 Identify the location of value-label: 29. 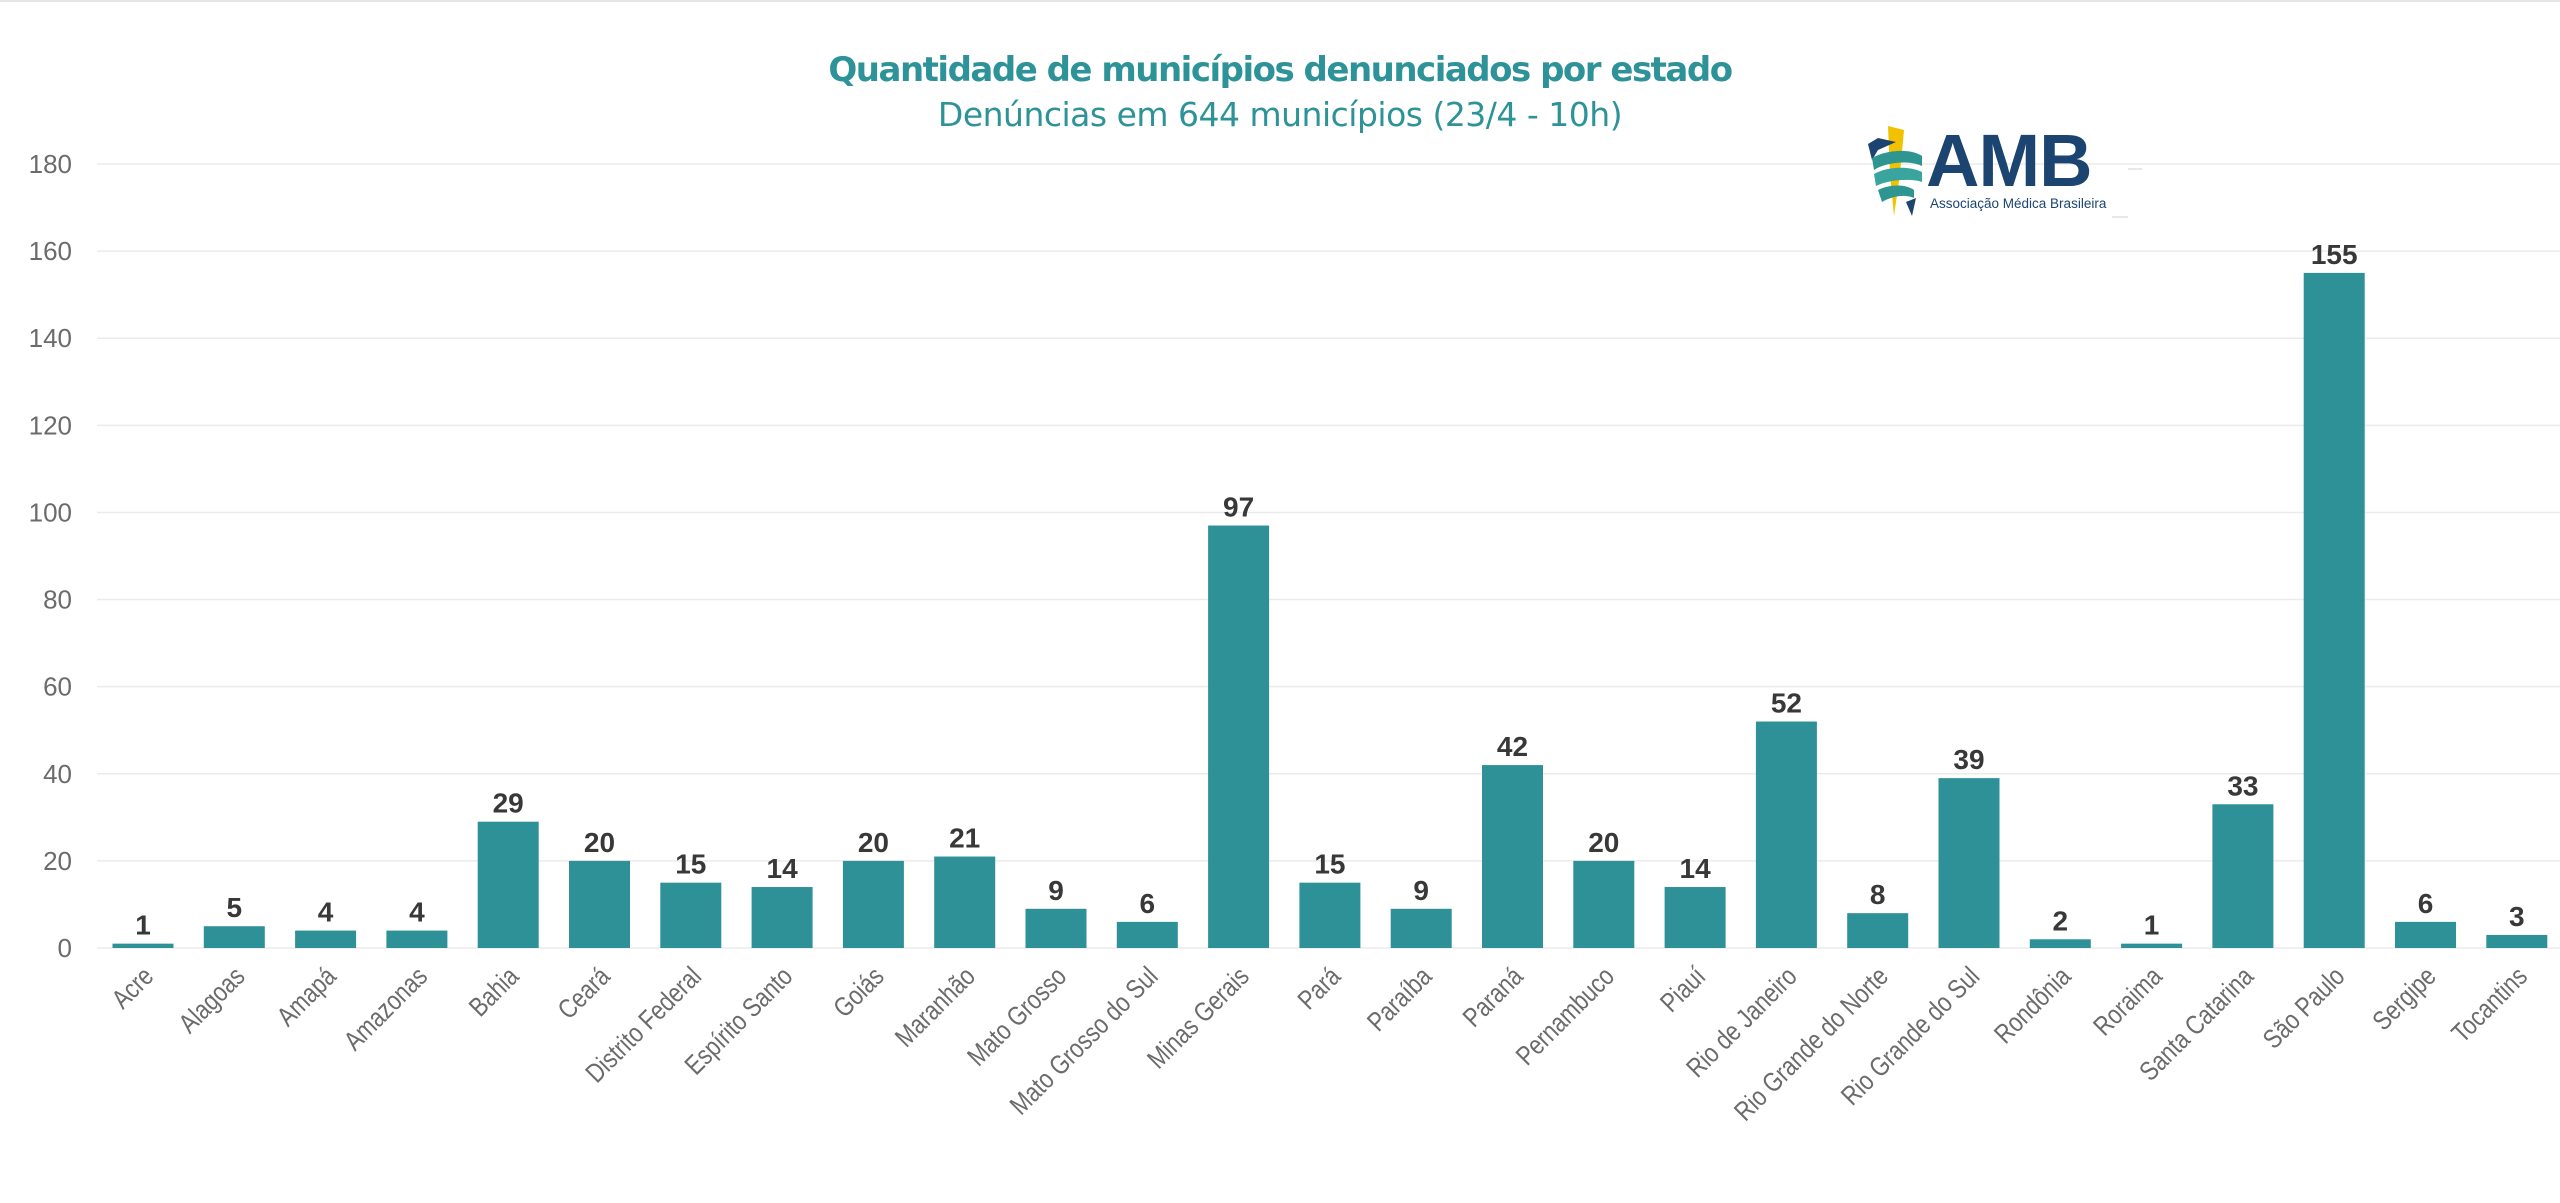
(508, 803).